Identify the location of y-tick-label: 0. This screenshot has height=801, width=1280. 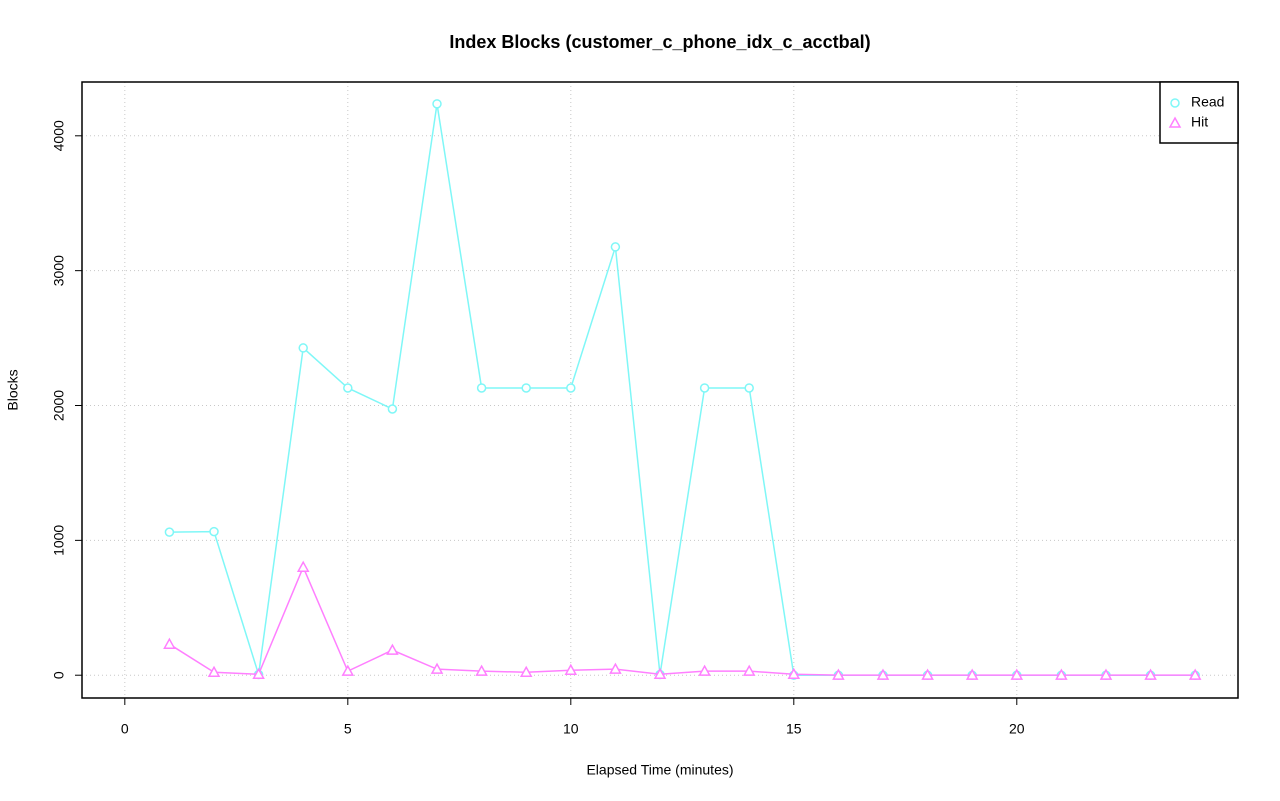
(59, 675).